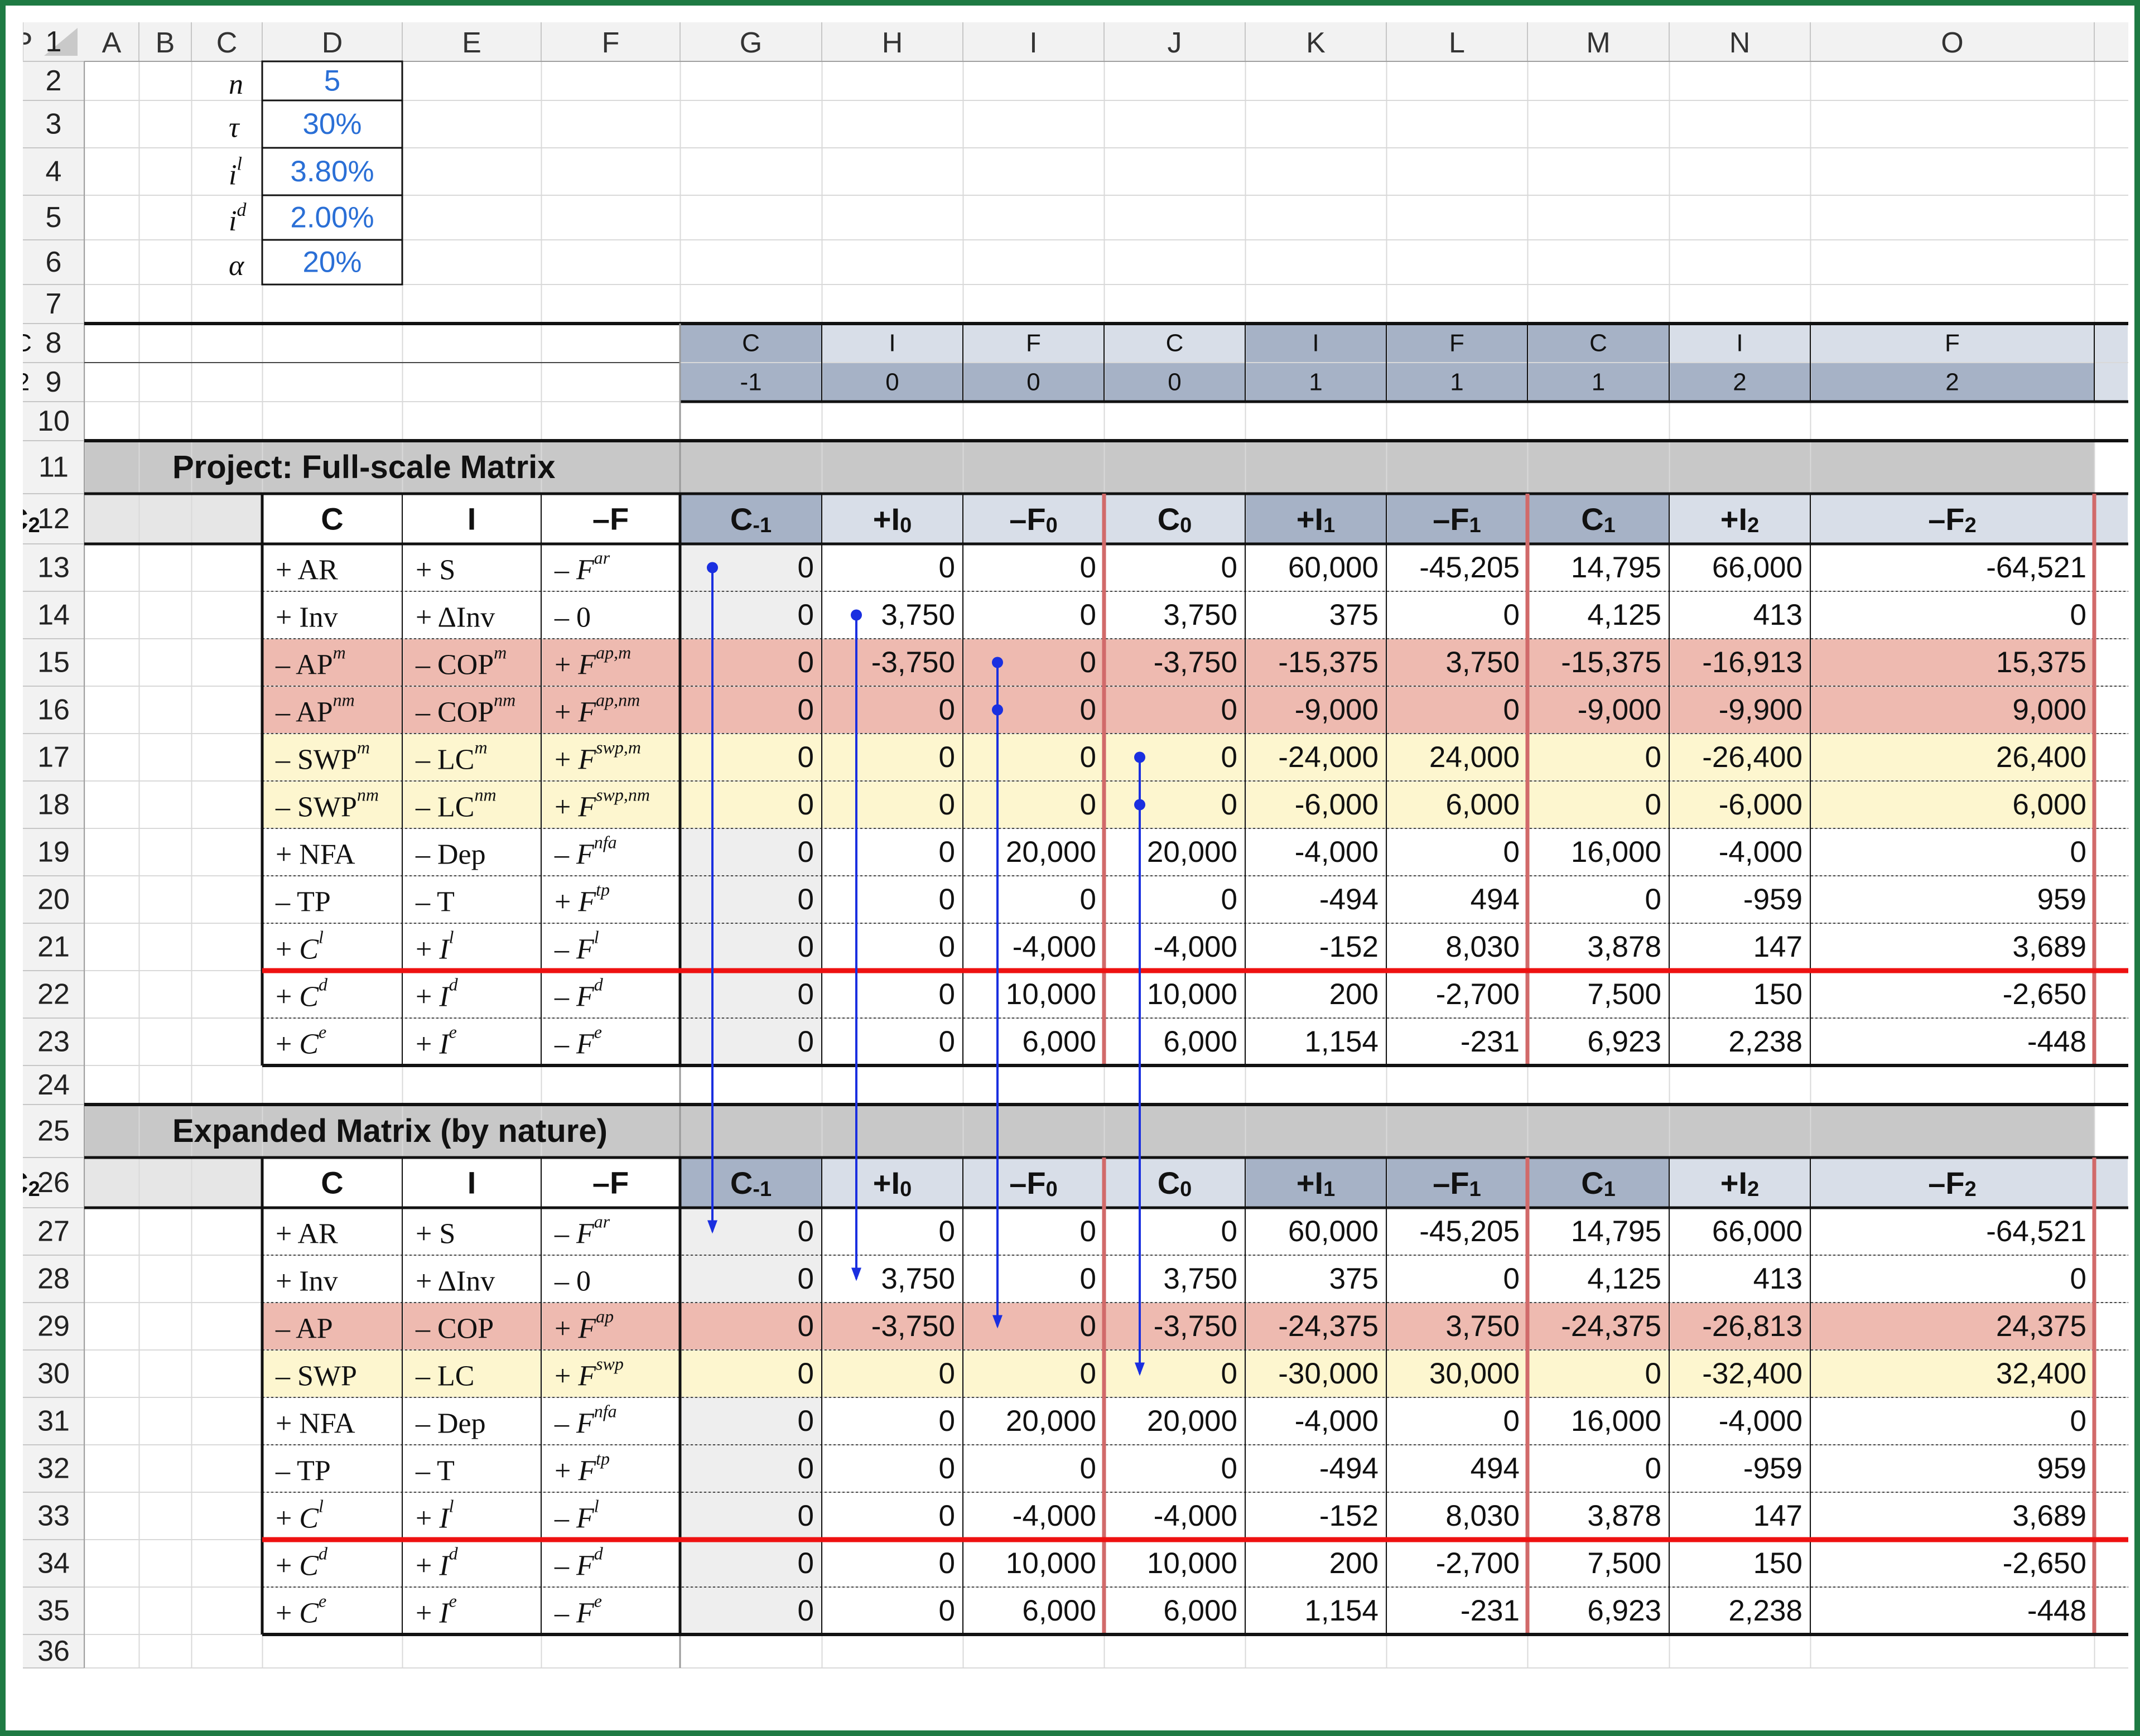 The height and width of the screenshot is (1736, 2140). What do you see at coordinates (112, 43) in the screenshot?
I see `column-header-A: A` at bounding box center [112, 43].